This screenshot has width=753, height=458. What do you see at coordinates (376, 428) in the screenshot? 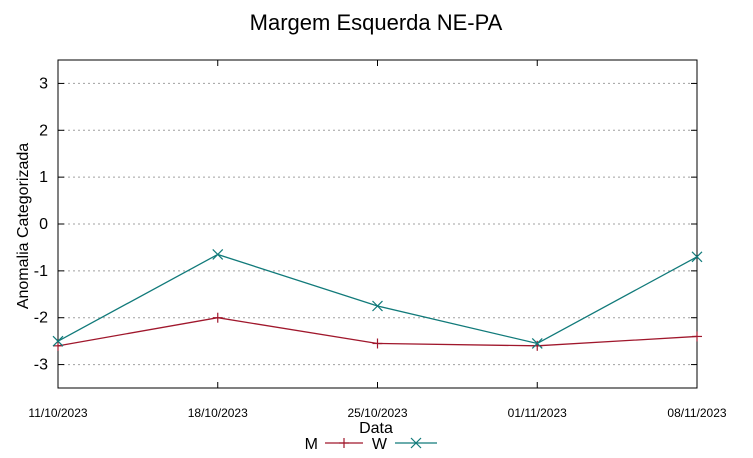
I see `x-axis-label: Data` at bounding box center [376, 428].